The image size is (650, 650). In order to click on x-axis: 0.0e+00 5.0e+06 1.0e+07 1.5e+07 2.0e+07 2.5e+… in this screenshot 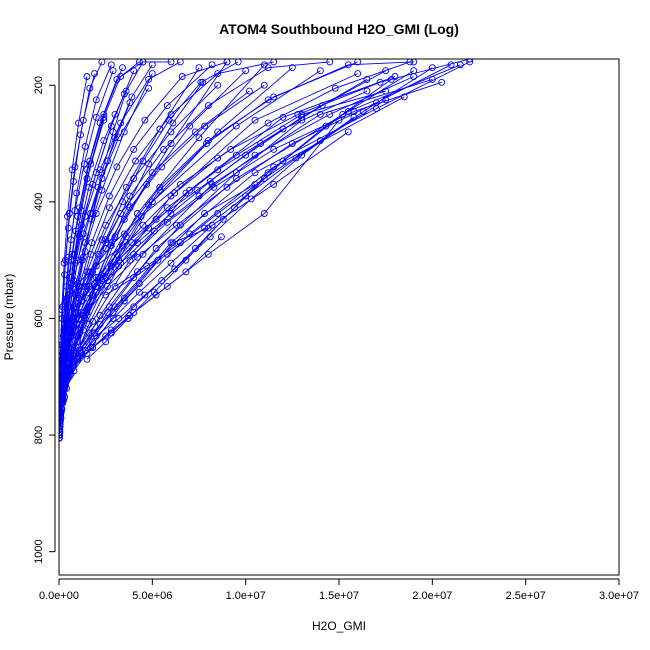, I will do `click(339, 590)`.